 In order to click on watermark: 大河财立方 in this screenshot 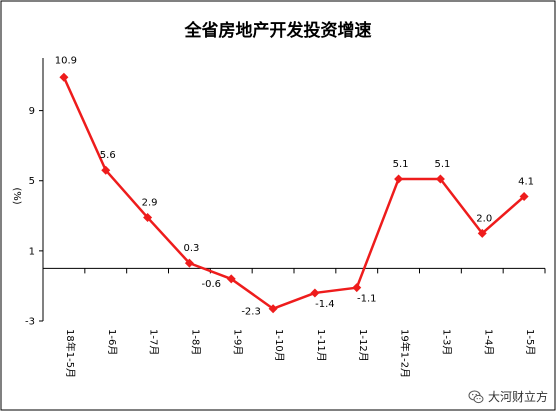, I will do `click(508, 396)`.